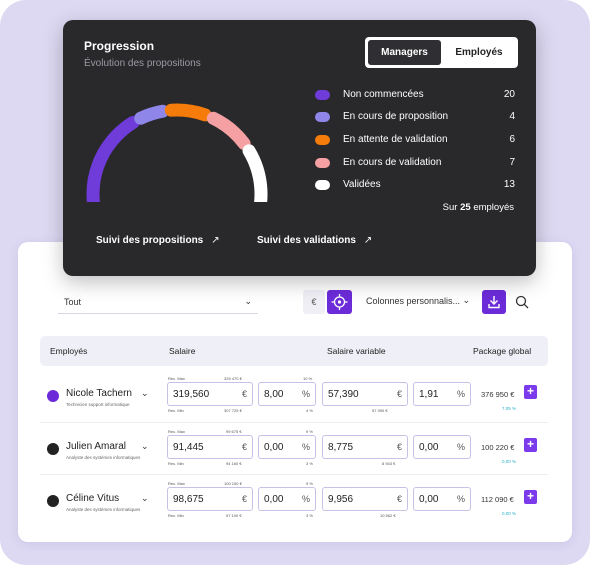  I want to click on total-employees: Sur 25 employés, so click(478, 207).